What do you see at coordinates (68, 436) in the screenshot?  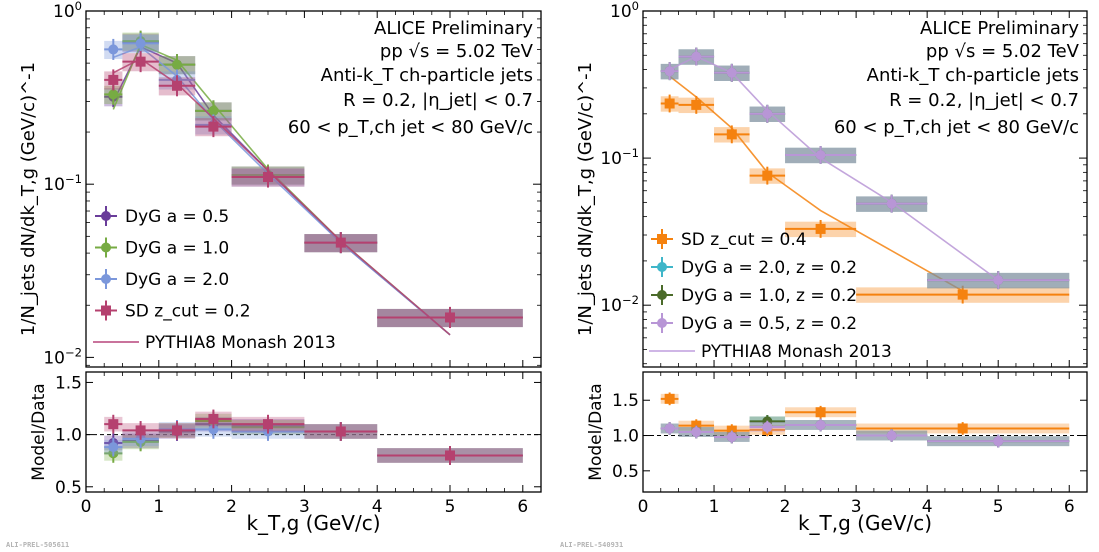 I see `panel-left-ratio-tick-label: 1.0` at bounding box center [68, 436].